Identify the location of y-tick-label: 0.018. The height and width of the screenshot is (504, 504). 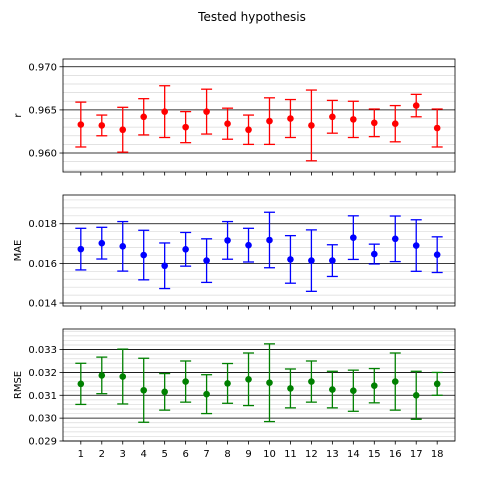
(42, 224).